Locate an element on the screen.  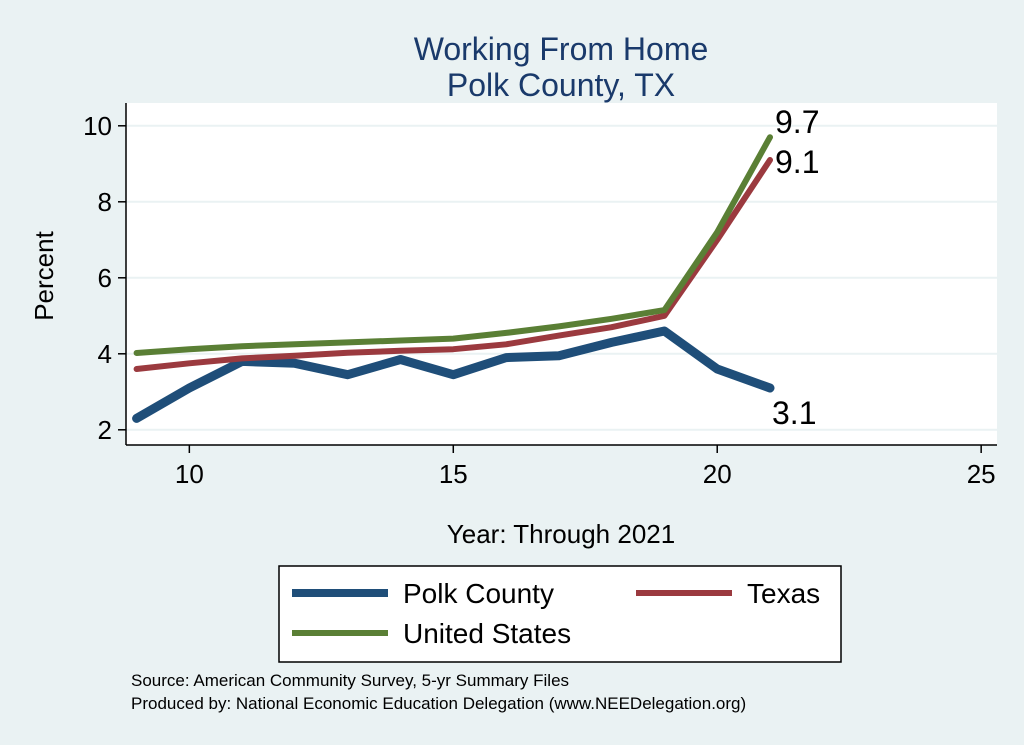
end-label-united-states: 9.7 is located at coordinates (797, 122).